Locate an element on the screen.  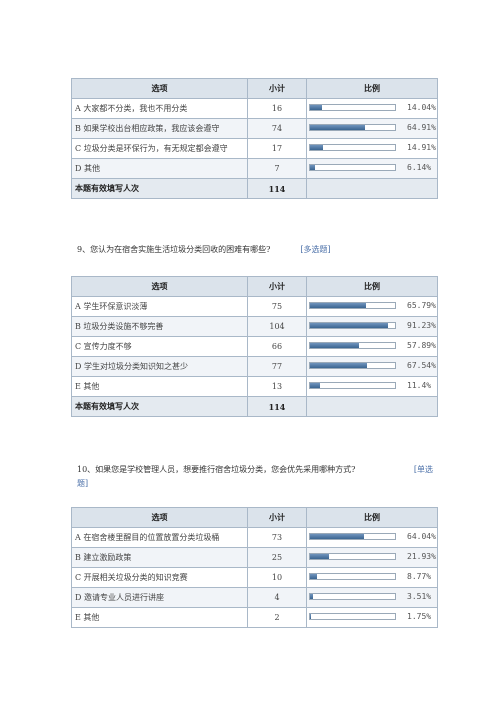
option-count: 75 is located at coordinates (277, 306).